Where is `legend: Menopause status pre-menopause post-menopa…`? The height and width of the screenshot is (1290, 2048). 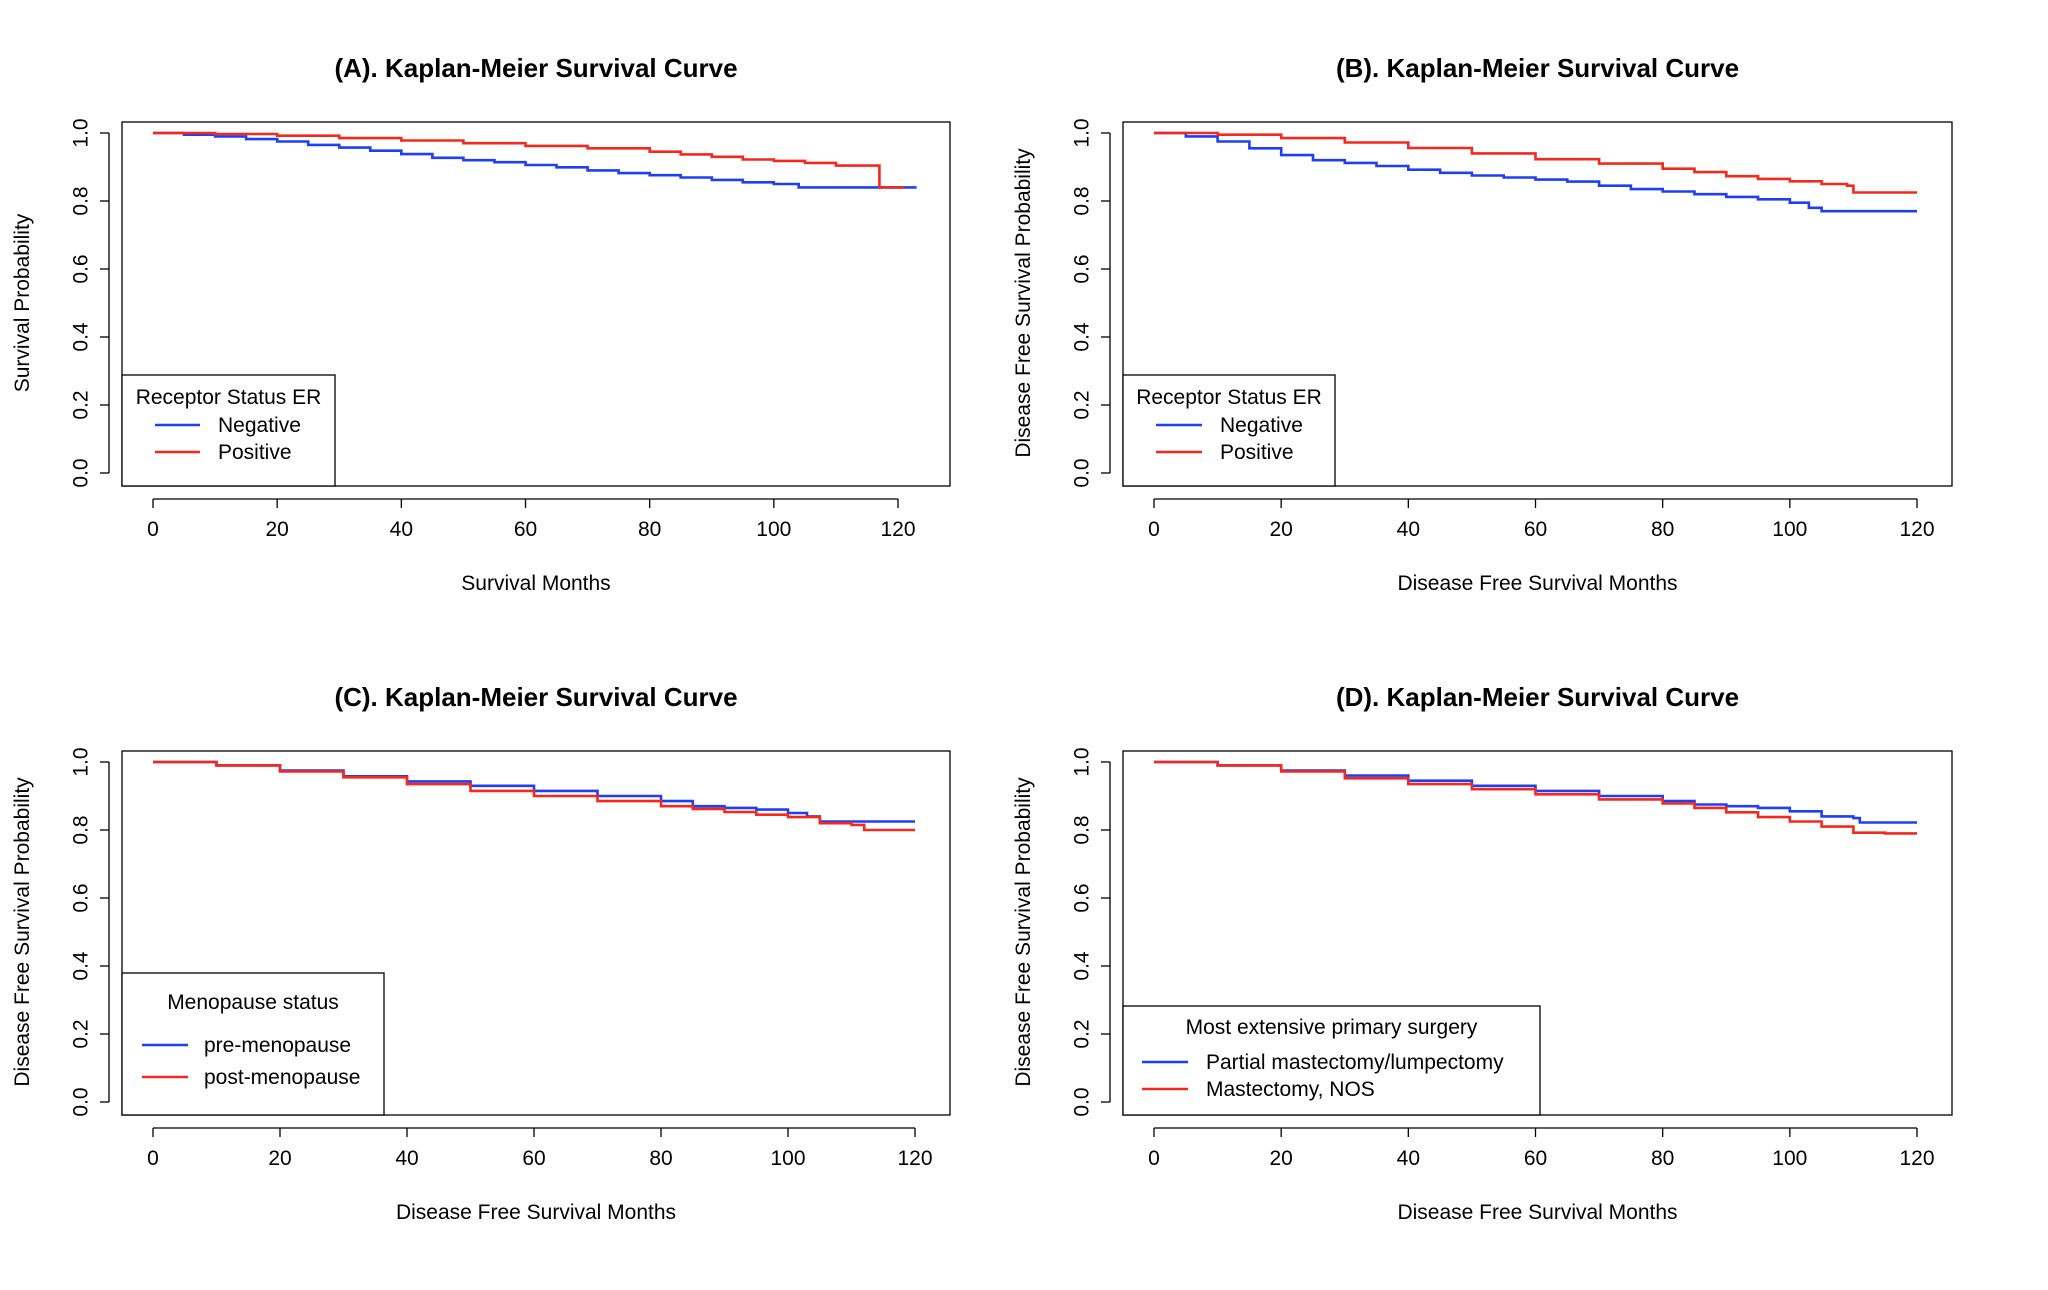 legend: Menopause status pre-menopause post-menopa… is located at coordinates (253, 1044).